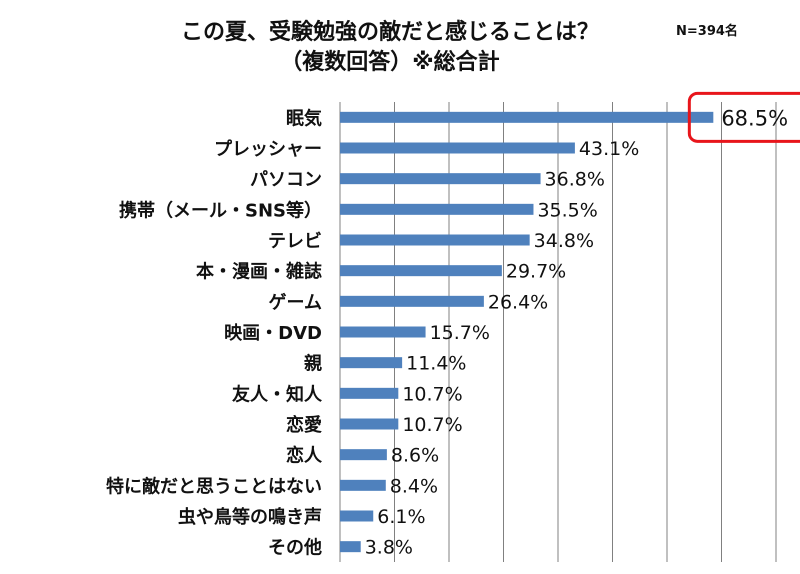 This screenshot has width=800, height=574. What do you see at coordinates (295, 548) in the screenshot?
I see `category-label: その他` at bounding box center [295, 548].